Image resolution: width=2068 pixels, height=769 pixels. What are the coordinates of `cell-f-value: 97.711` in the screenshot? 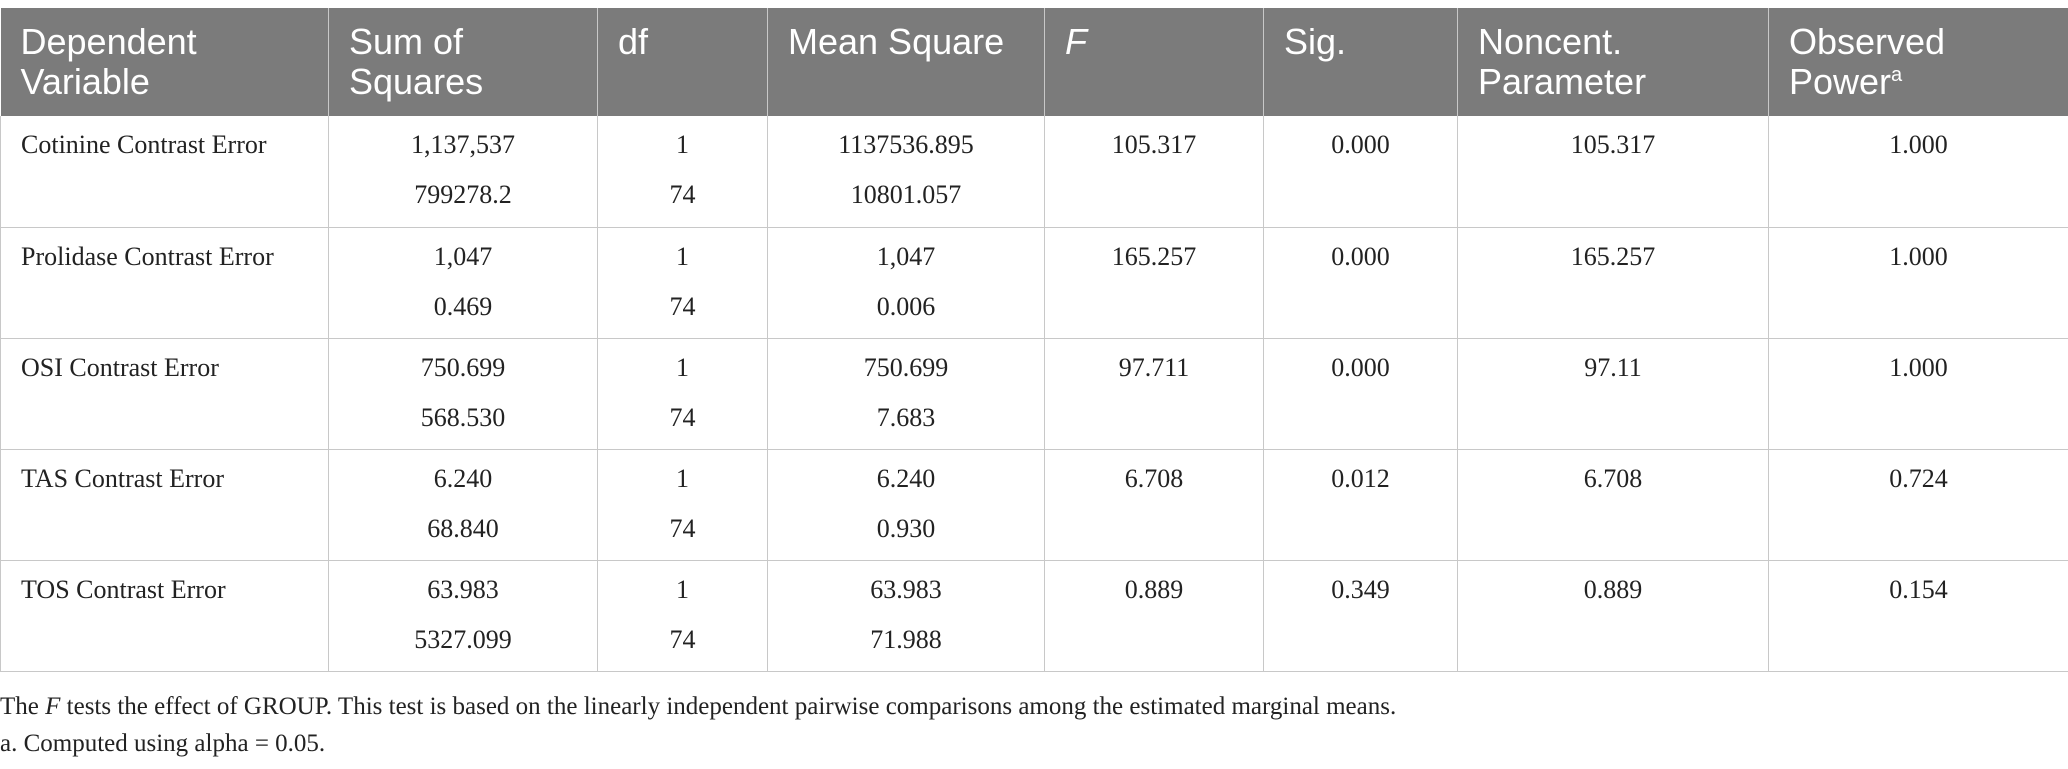 It's located at (1154, 367).